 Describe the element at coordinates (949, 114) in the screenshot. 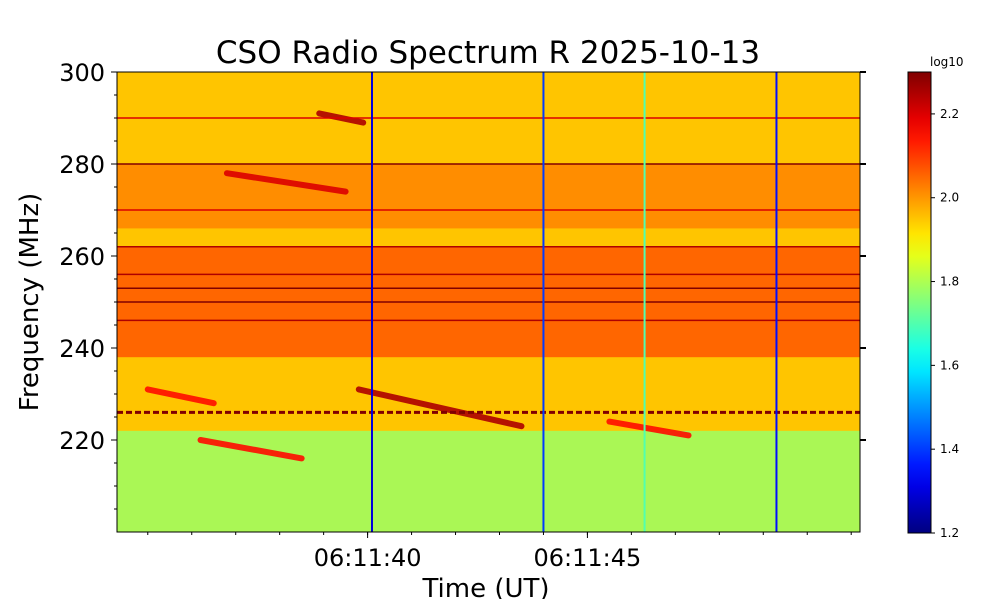

I see `colorbar-tick-label: 2.2` at that location.